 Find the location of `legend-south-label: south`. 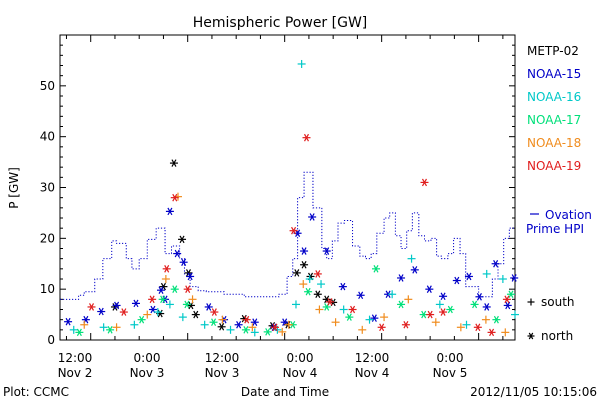

legend-south-label: south is located at coordinates (558, 302).